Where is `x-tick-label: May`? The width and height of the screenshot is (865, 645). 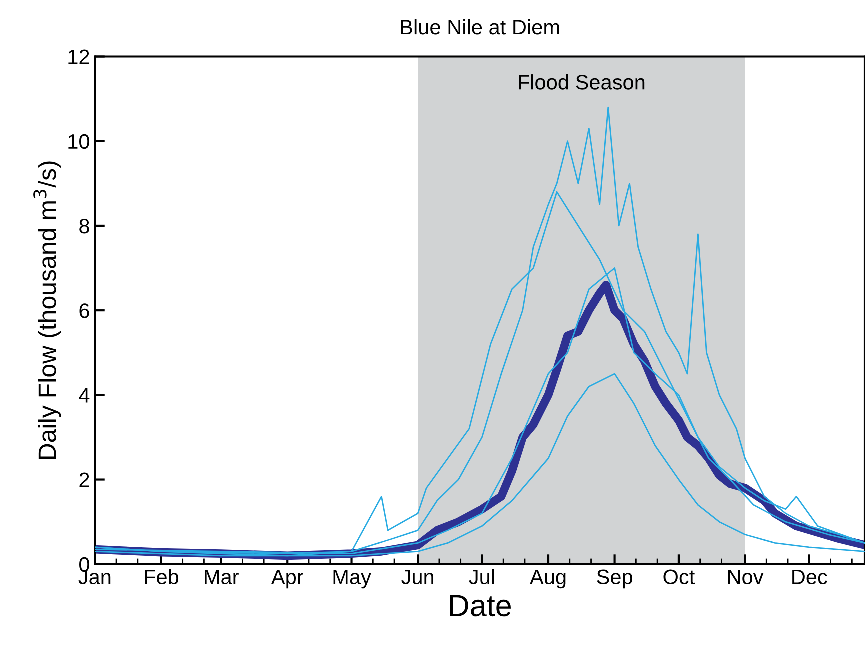 x-tick-label: May is located at coordinates (353, 579).